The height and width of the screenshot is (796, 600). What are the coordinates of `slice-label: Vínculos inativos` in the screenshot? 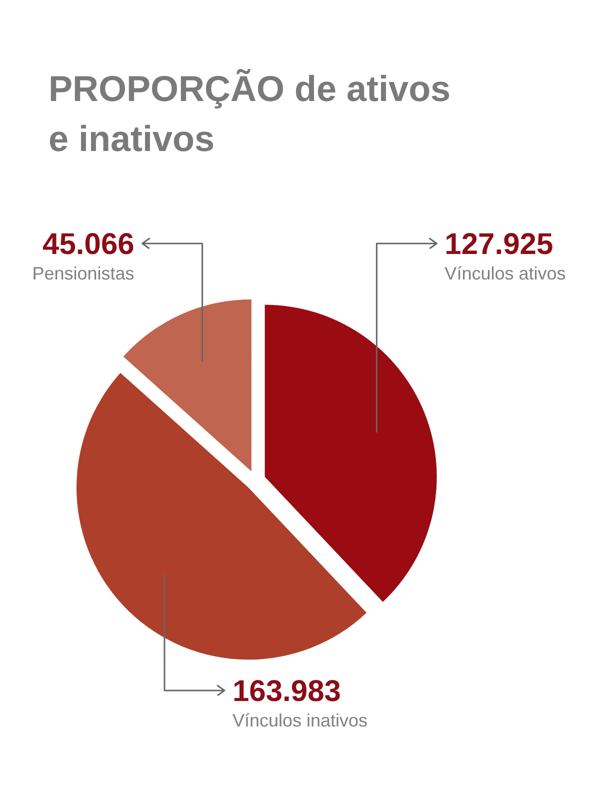 It's located at (300, 720).